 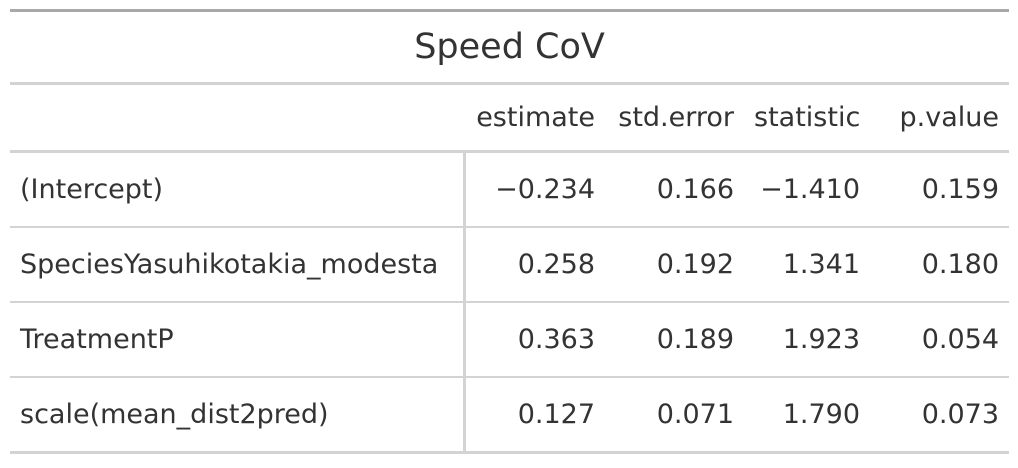 I want to click on cell-statistic: 1.790, so click(x=807, y=415).